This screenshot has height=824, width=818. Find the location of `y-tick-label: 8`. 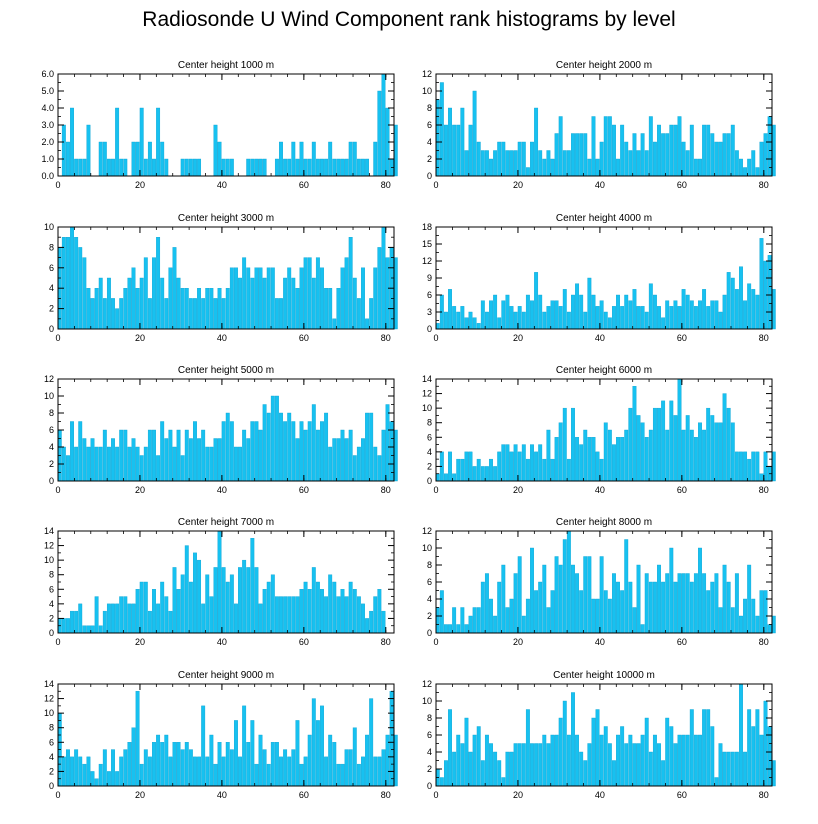

y-tick-label: 8 is located at coordinates (51, 413).